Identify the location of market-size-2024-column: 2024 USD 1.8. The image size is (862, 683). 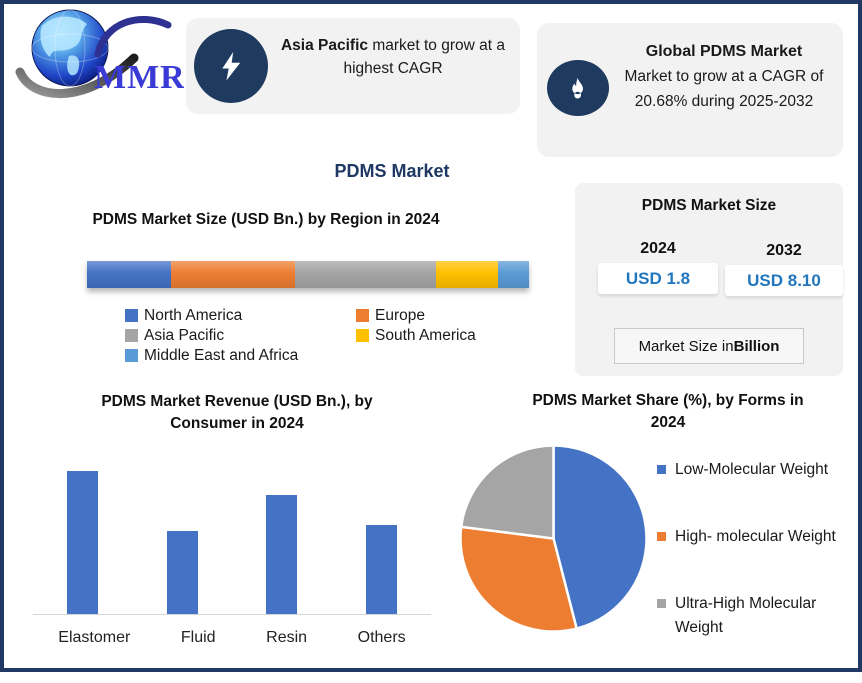
(658, 267).